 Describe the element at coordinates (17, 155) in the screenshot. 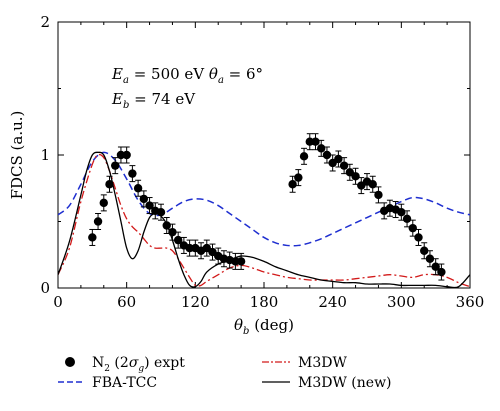

I see `y-axis-title: FDCS (a.u.)` at that location.